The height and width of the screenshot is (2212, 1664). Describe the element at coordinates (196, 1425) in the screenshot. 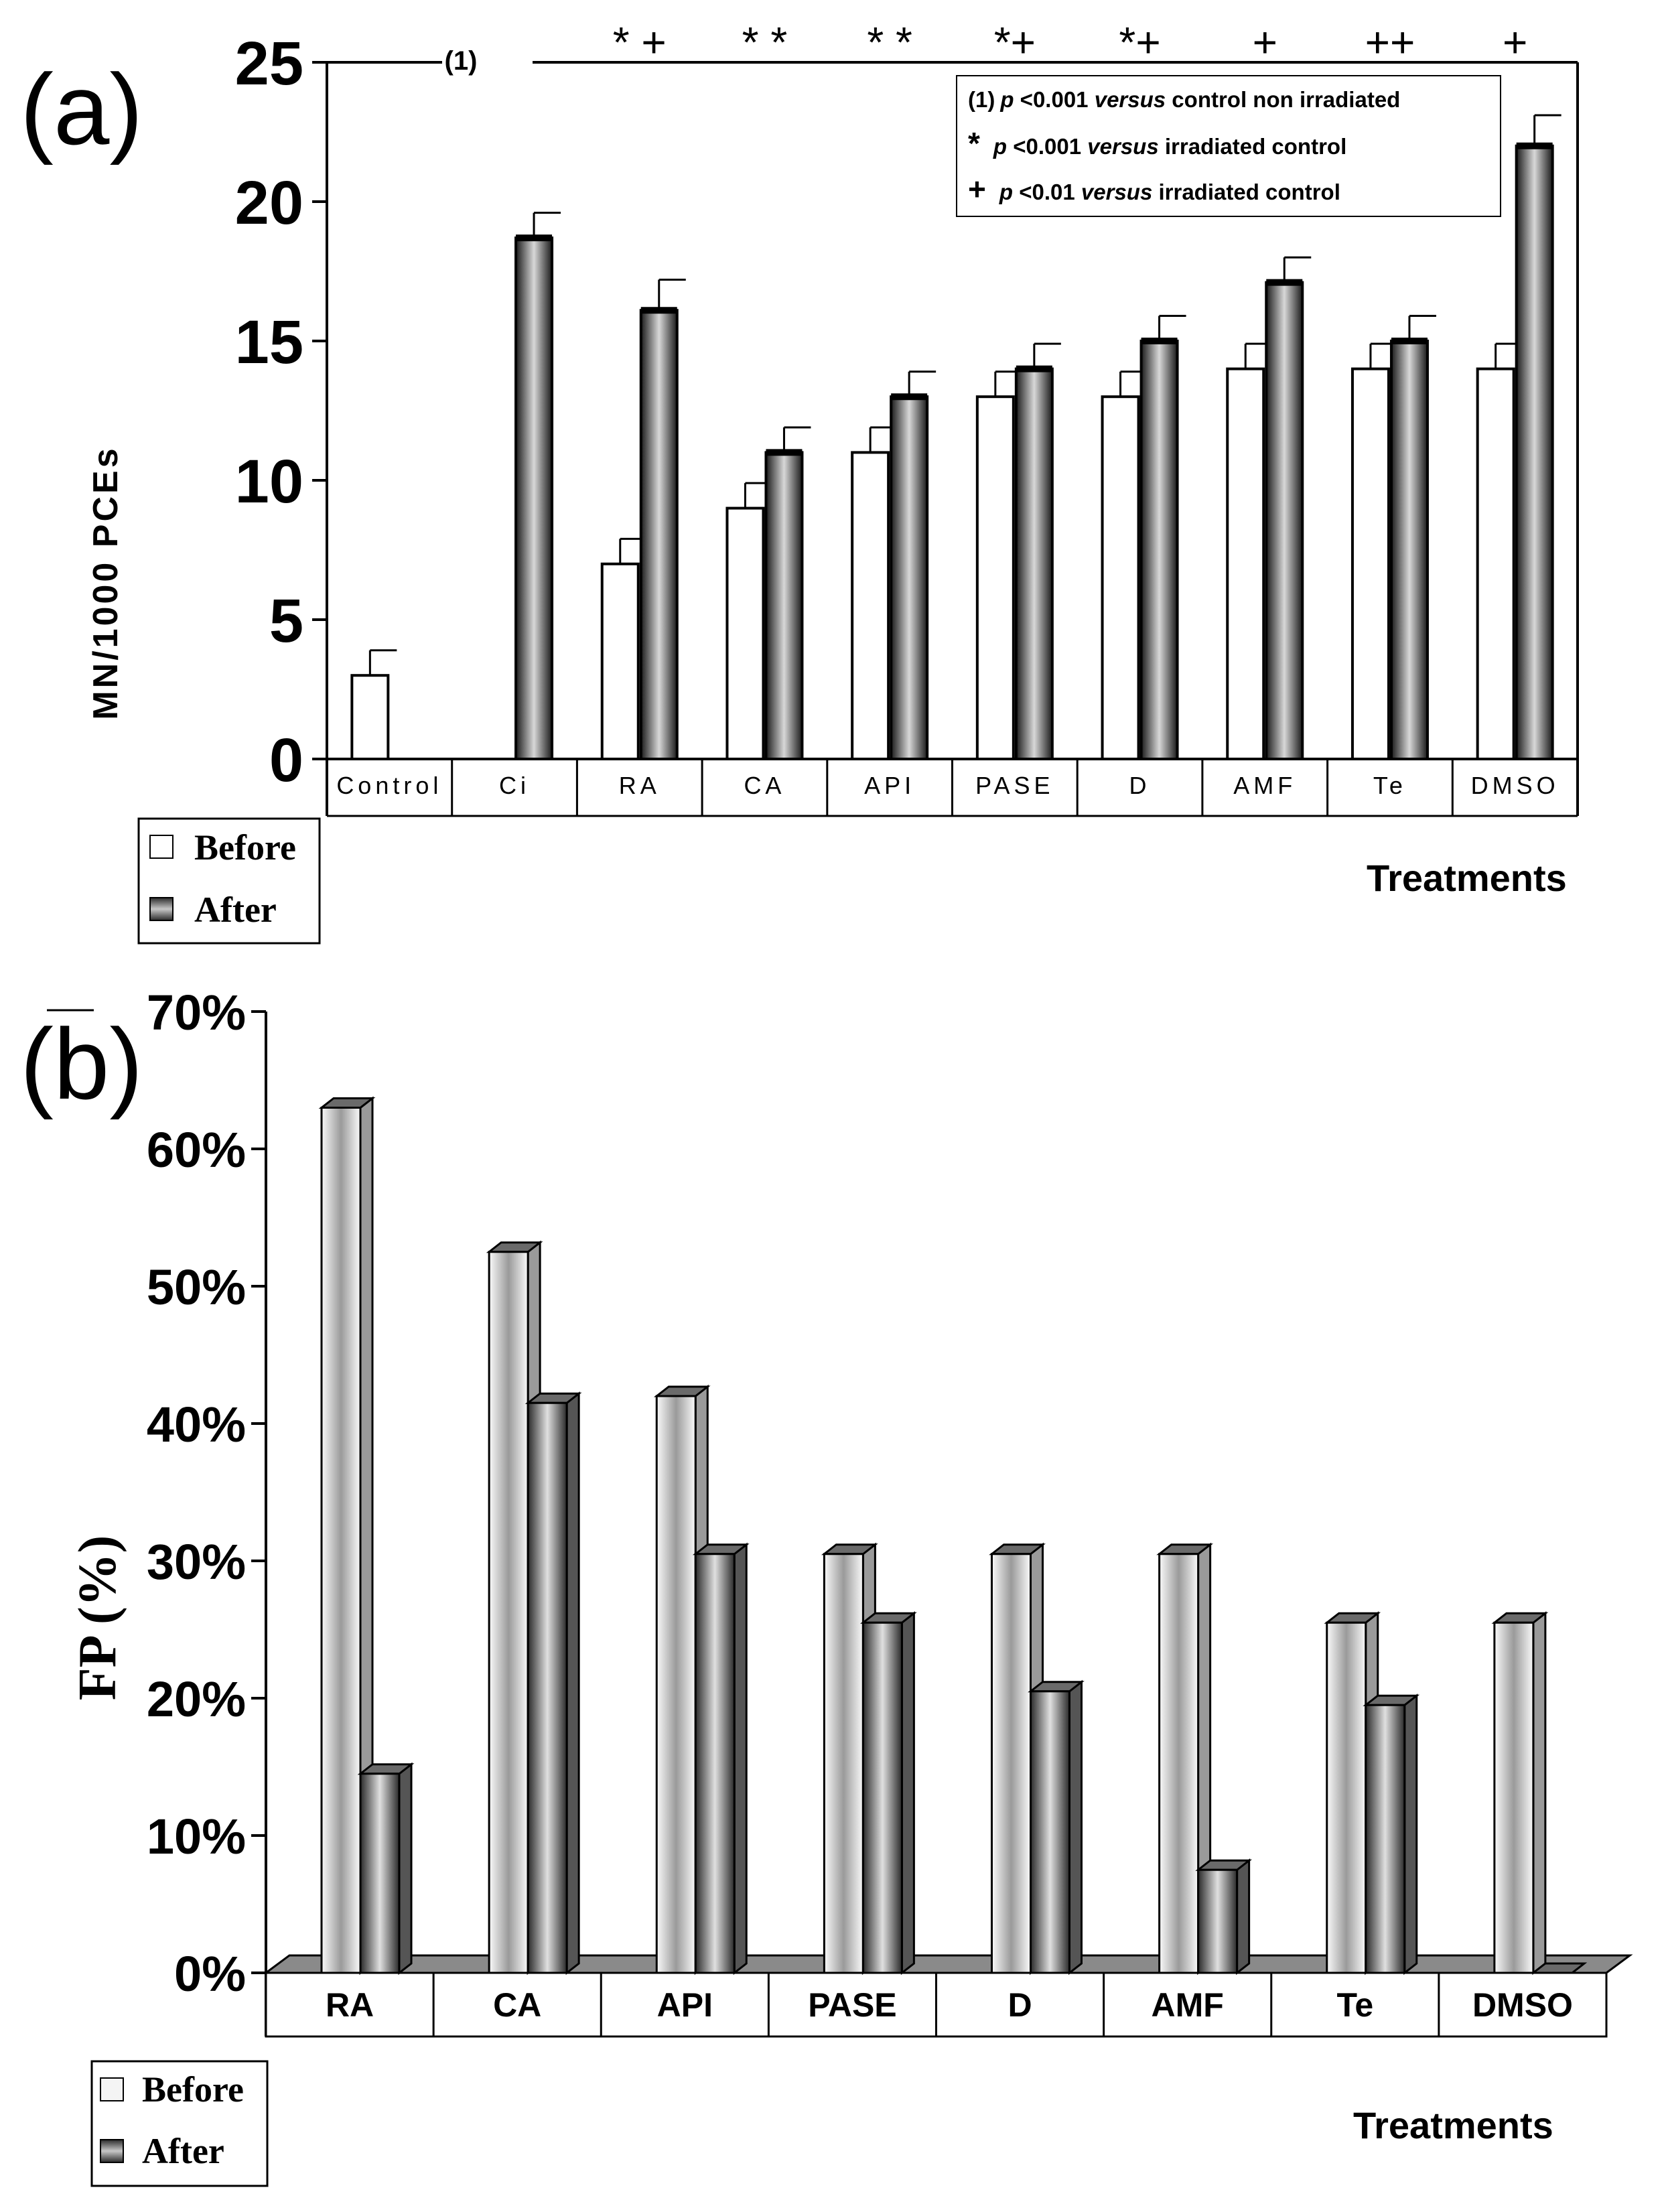

I see `y-tick-label: 40%` at that location.